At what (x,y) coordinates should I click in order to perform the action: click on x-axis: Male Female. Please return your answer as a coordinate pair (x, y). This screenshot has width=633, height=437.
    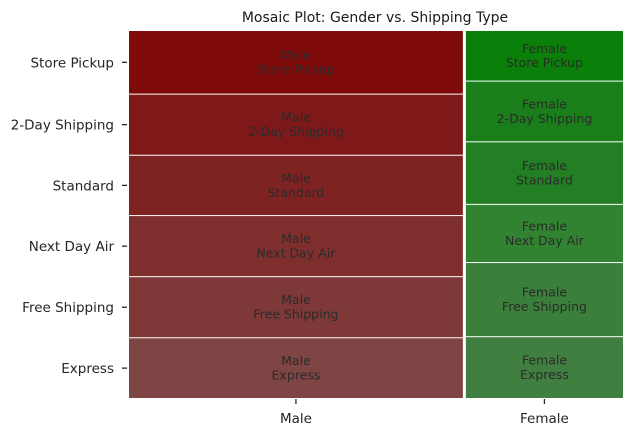
    Looking at the image, I should click on (424, 413).